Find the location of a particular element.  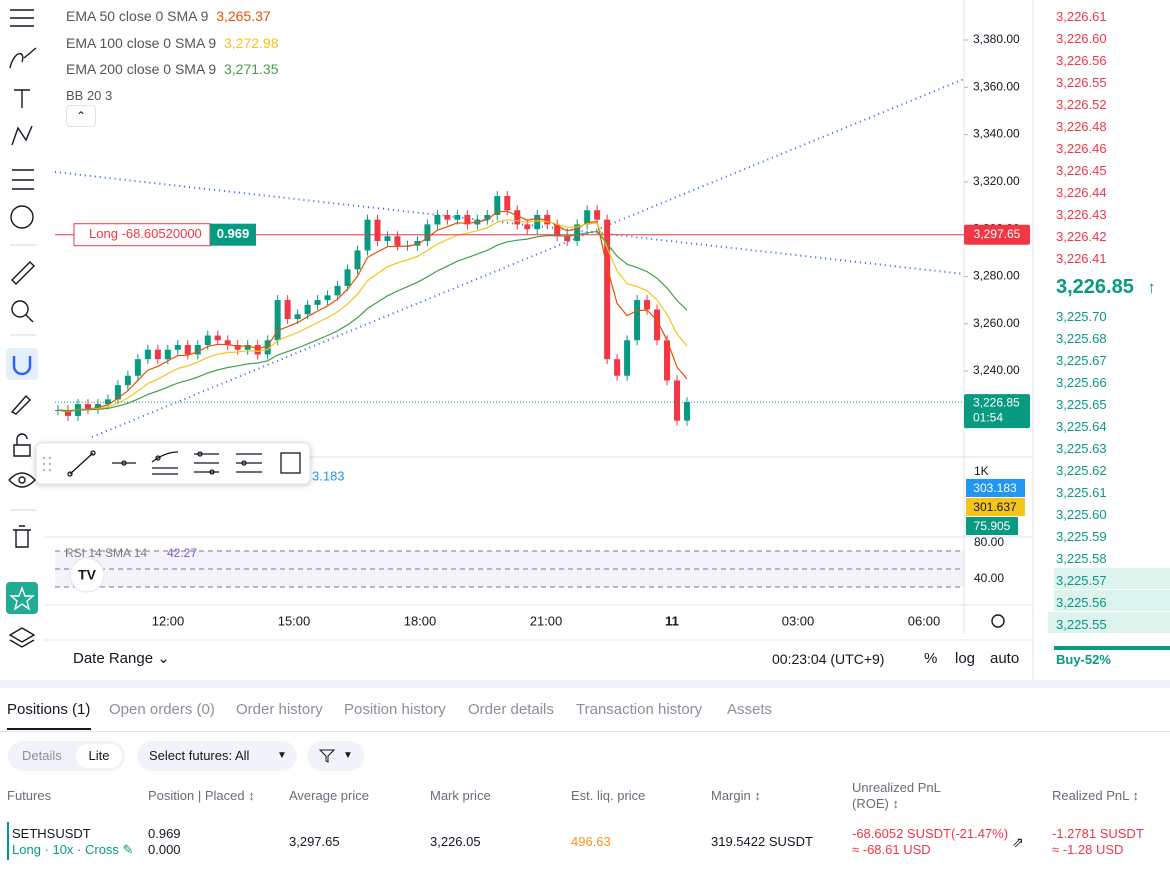

indicator-row: EMA 100 close 0 SMA 9 3,272.98 is located at coordinates (172, 43).